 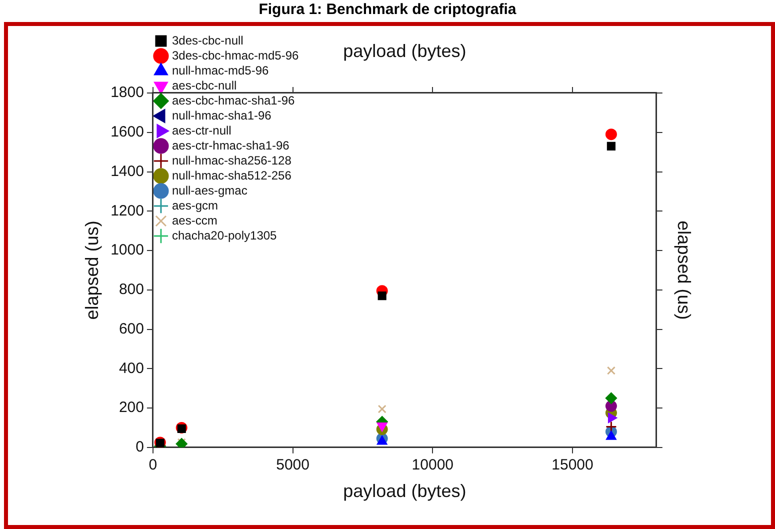 What do you see at coordinates (231, 145) in the screenshot?
I see `legend-label: aes-ctr-hmac-sha1-96` at bounding box center [231, 145].